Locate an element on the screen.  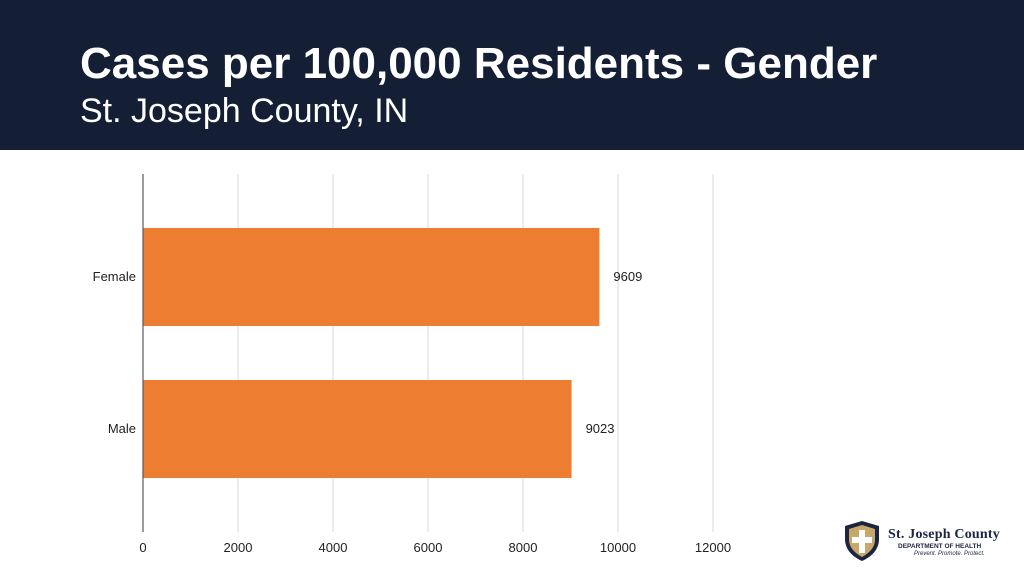
shield-cross-icon is located at coordinates (862, 541).